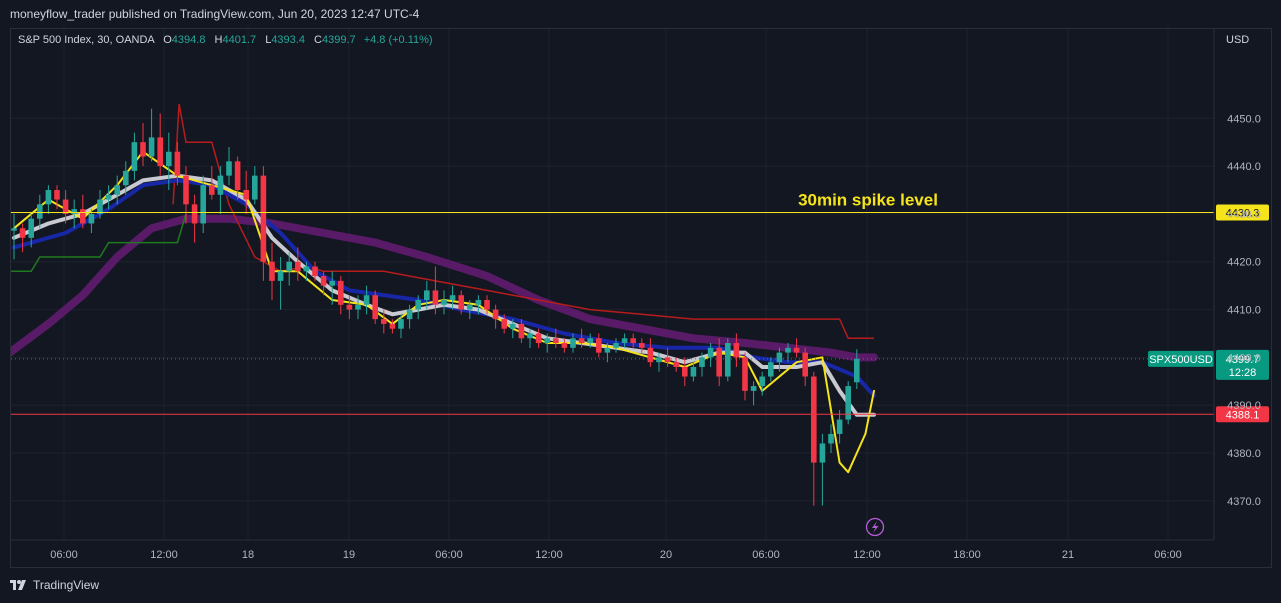  What do you see at coordinates (1244, 406) in the screenshot?
I see `y-tick-label: 4390.0` at bounding box center [1244, 406].